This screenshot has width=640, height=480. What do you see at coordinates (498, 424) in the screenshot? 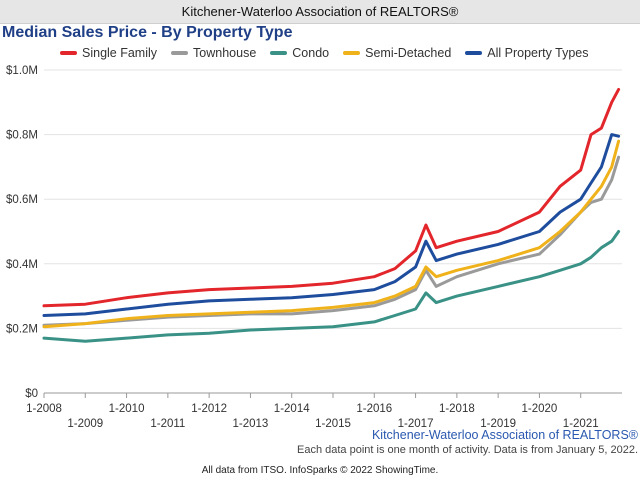
I see `x-tick-label: 1-2019` at bounding box center [498, 424].